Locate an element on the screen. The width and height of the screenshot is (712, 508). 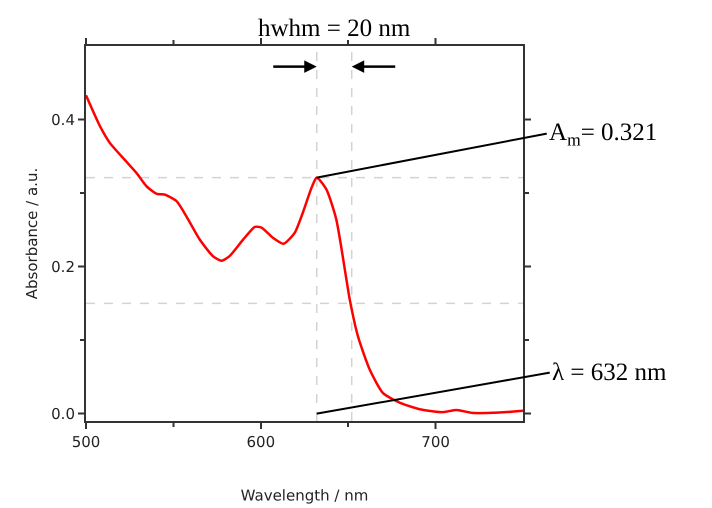
x-tick-label: 600 is located at coordinates (261, 442).